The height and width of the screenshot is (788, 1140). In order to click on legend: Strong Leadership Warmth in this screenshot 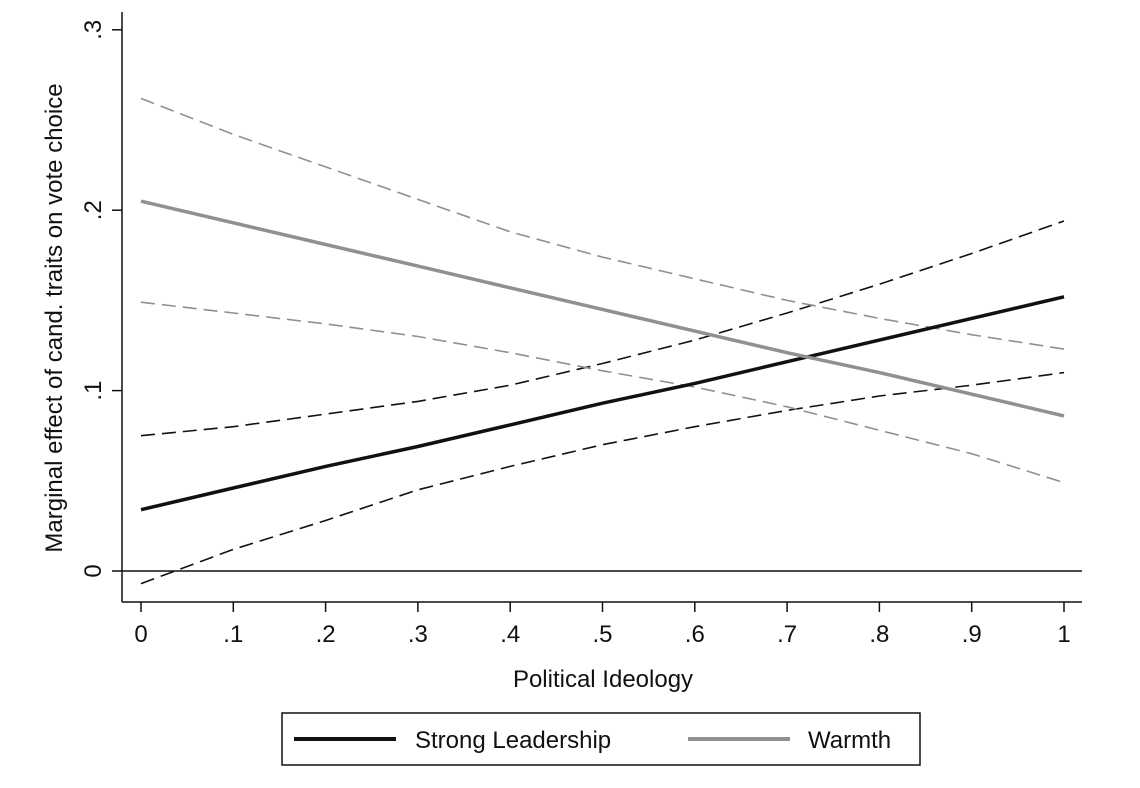, I will do `click(601, 739)`.